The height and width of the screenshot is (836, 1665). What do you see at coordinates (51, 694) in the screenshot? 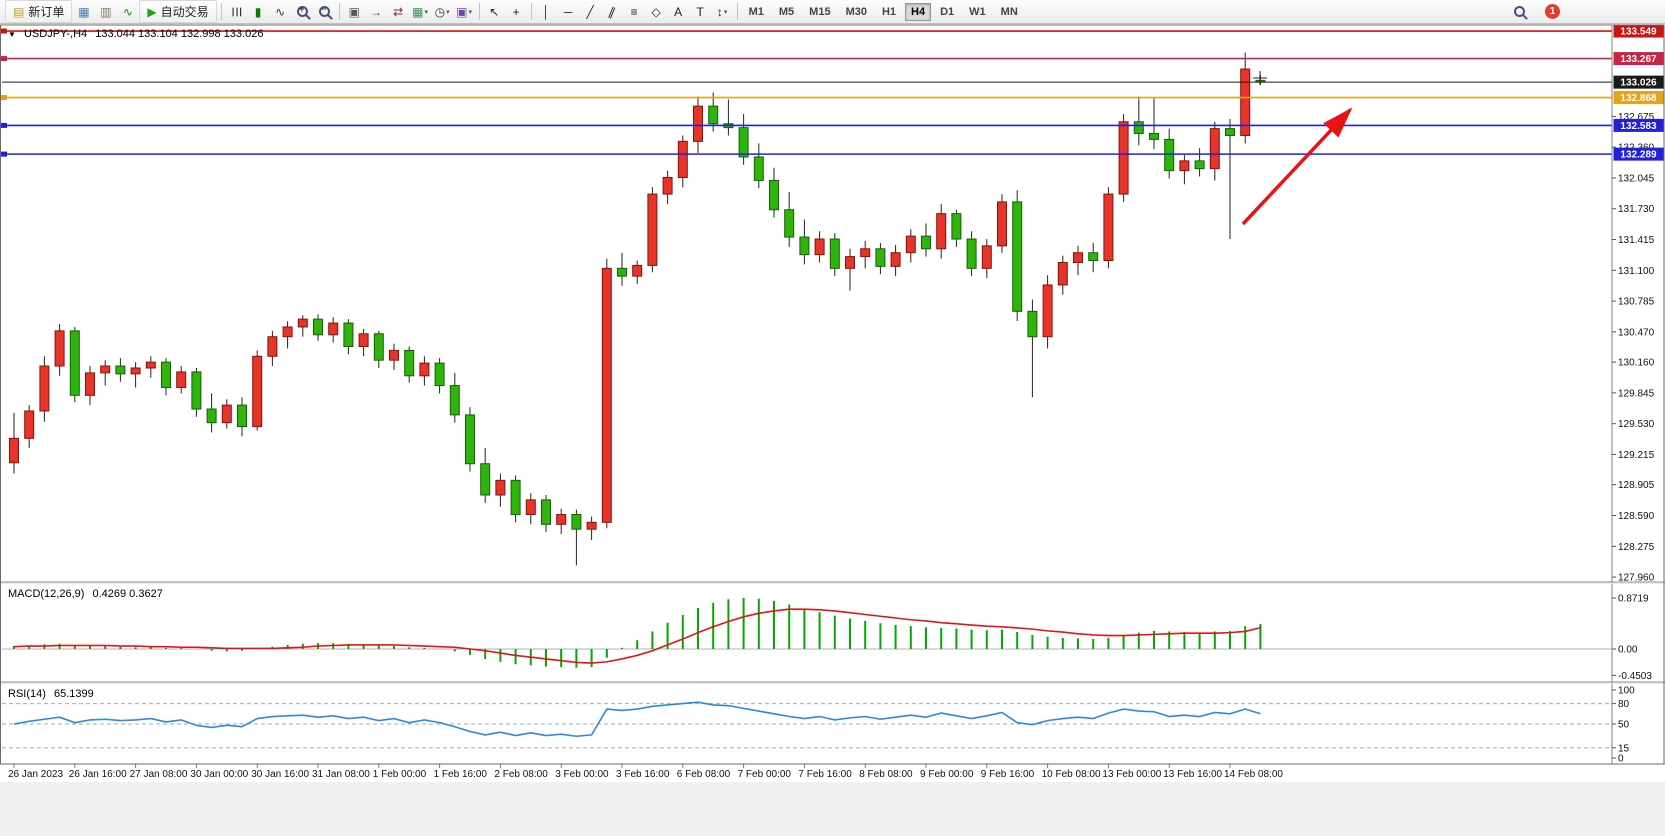
I see `rsi-indicator-header: RSI(14) 65.1399` at bounding box center [51, 694].